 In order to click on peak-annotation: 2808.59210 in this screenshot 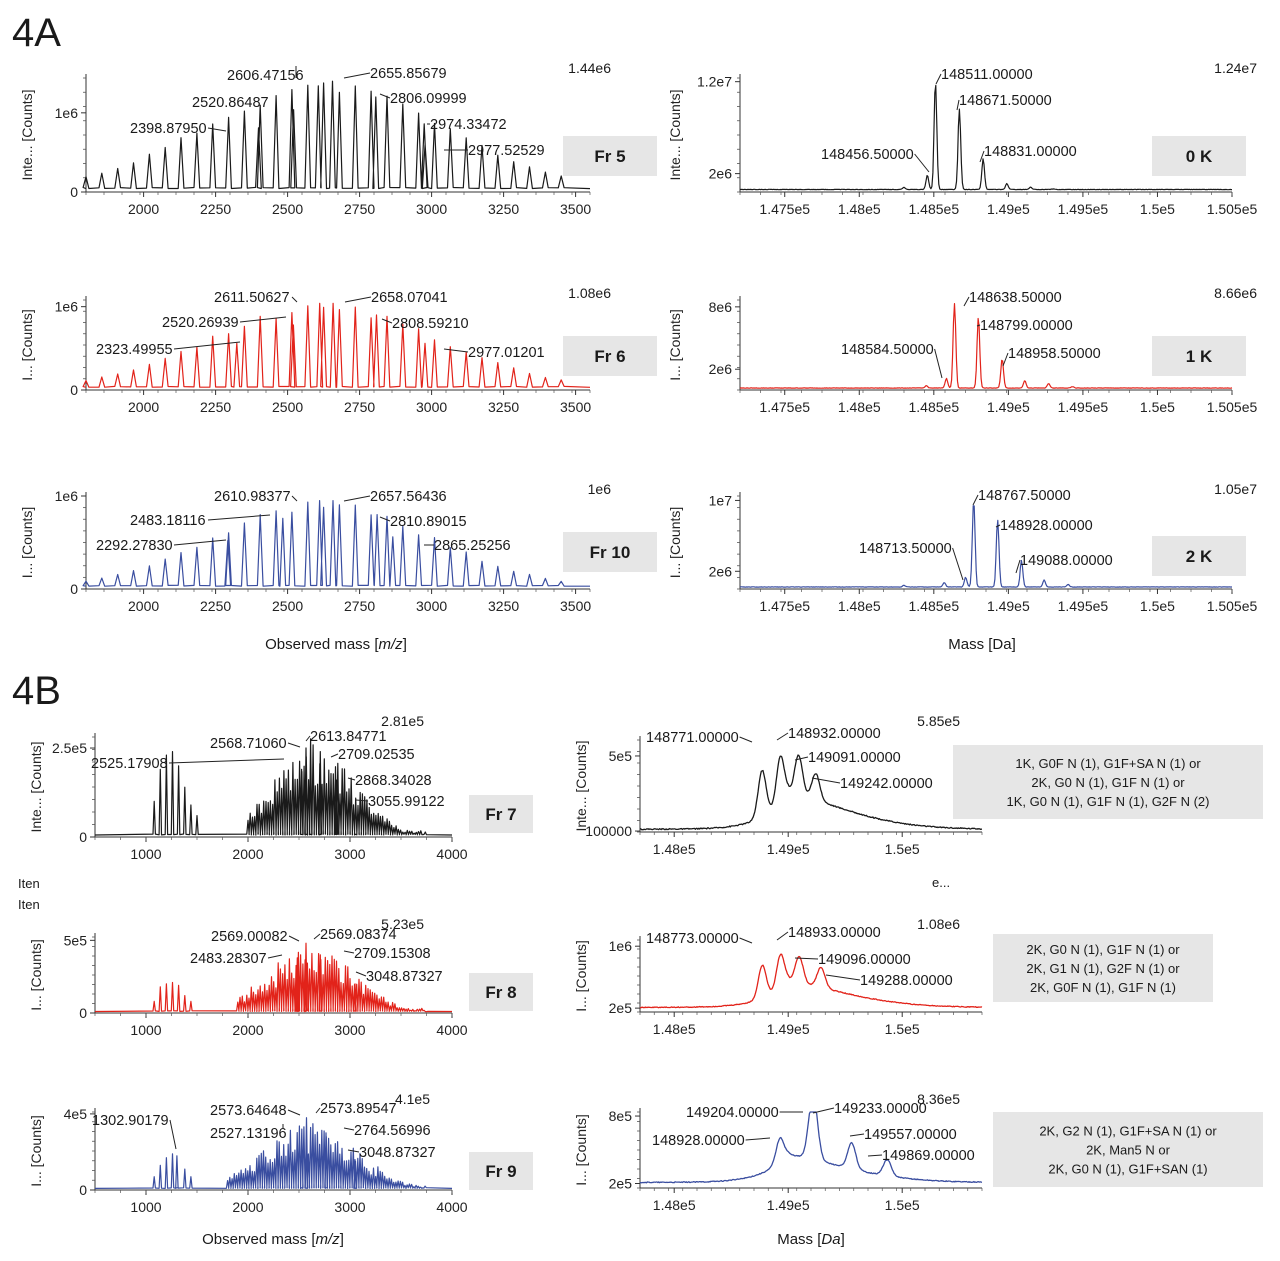, I will do `click(430, 324)`.